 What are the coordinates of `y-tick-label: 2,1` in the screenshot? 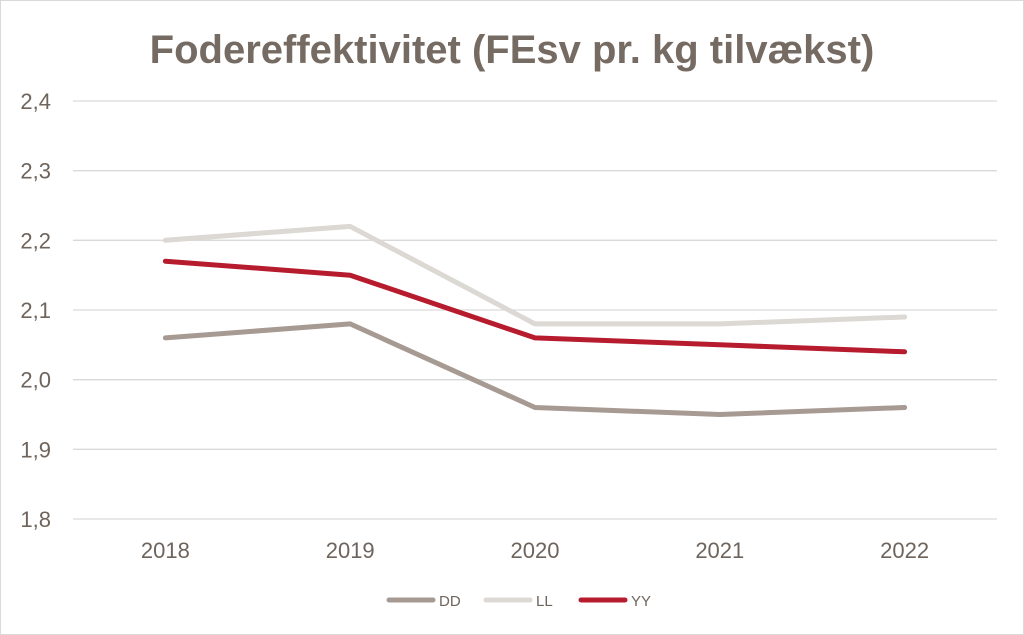 It's located at (35, 310).